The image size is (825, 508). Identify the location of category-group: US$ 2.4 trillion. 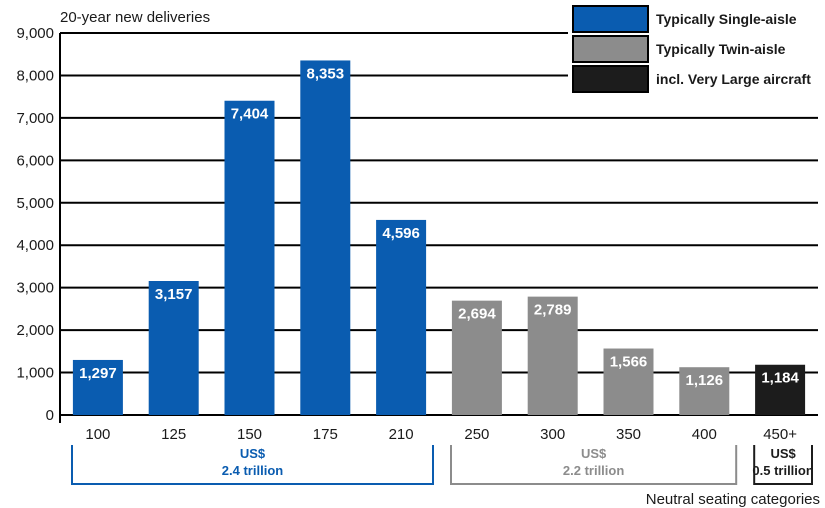
(252, 465).